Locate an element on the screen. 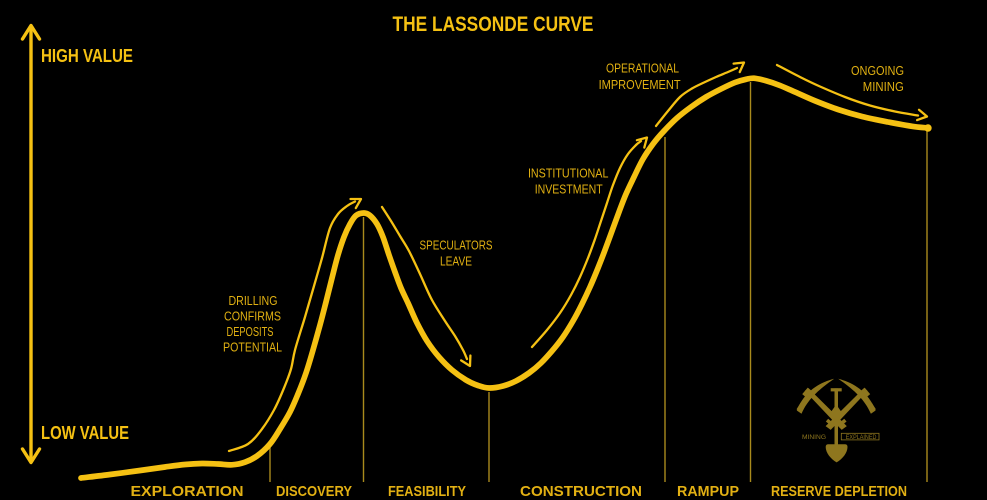  svg-text: SPECULATORS is located at coordinates (456, 245).